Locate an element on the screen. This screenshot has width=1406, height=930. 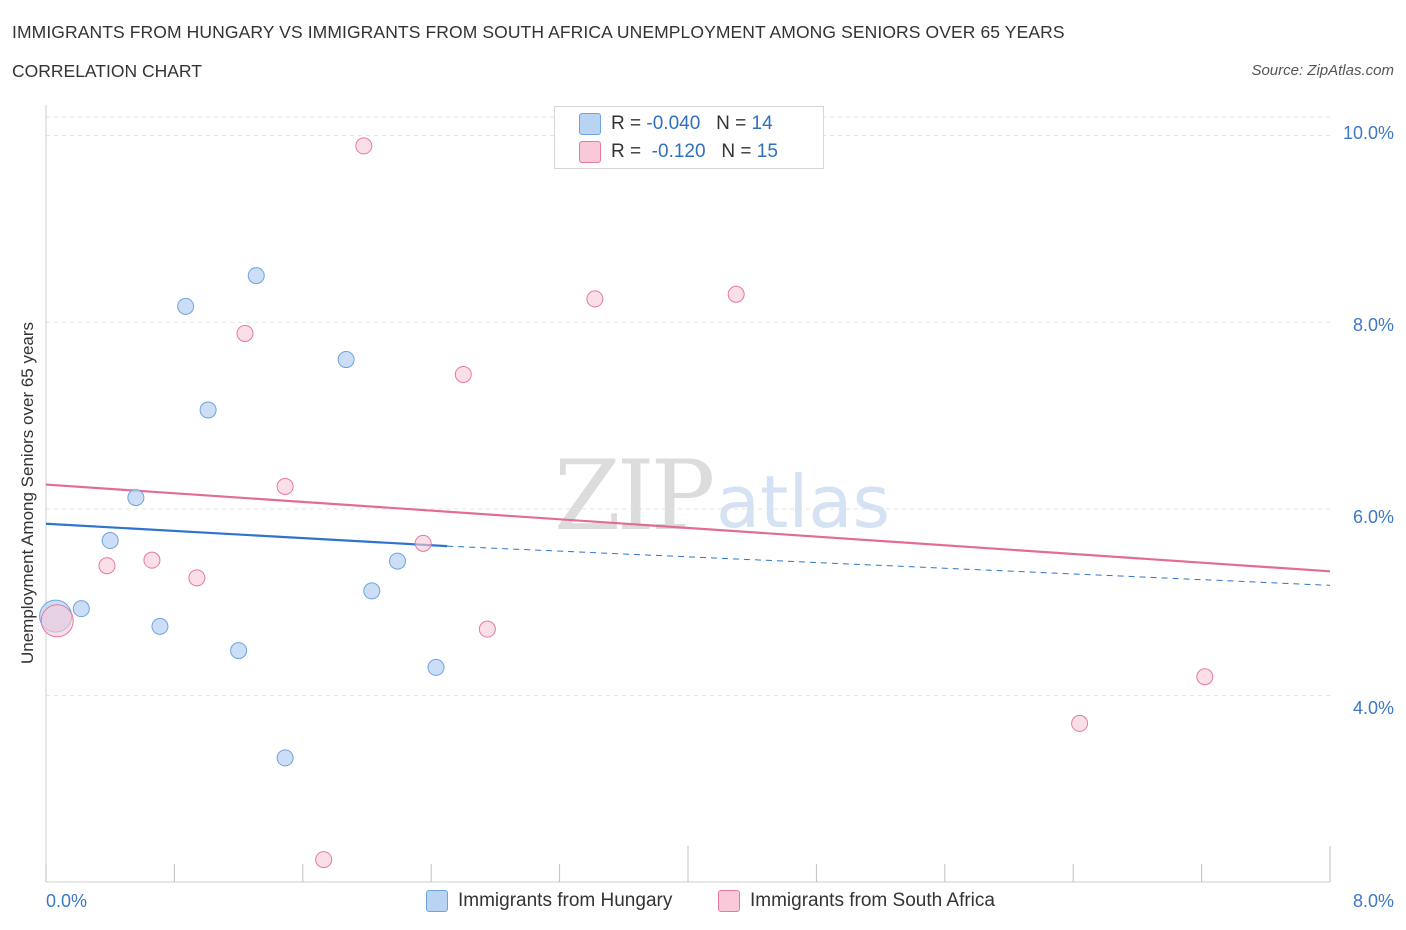
series-swatch-hungary is located at coordinates (437, 901).